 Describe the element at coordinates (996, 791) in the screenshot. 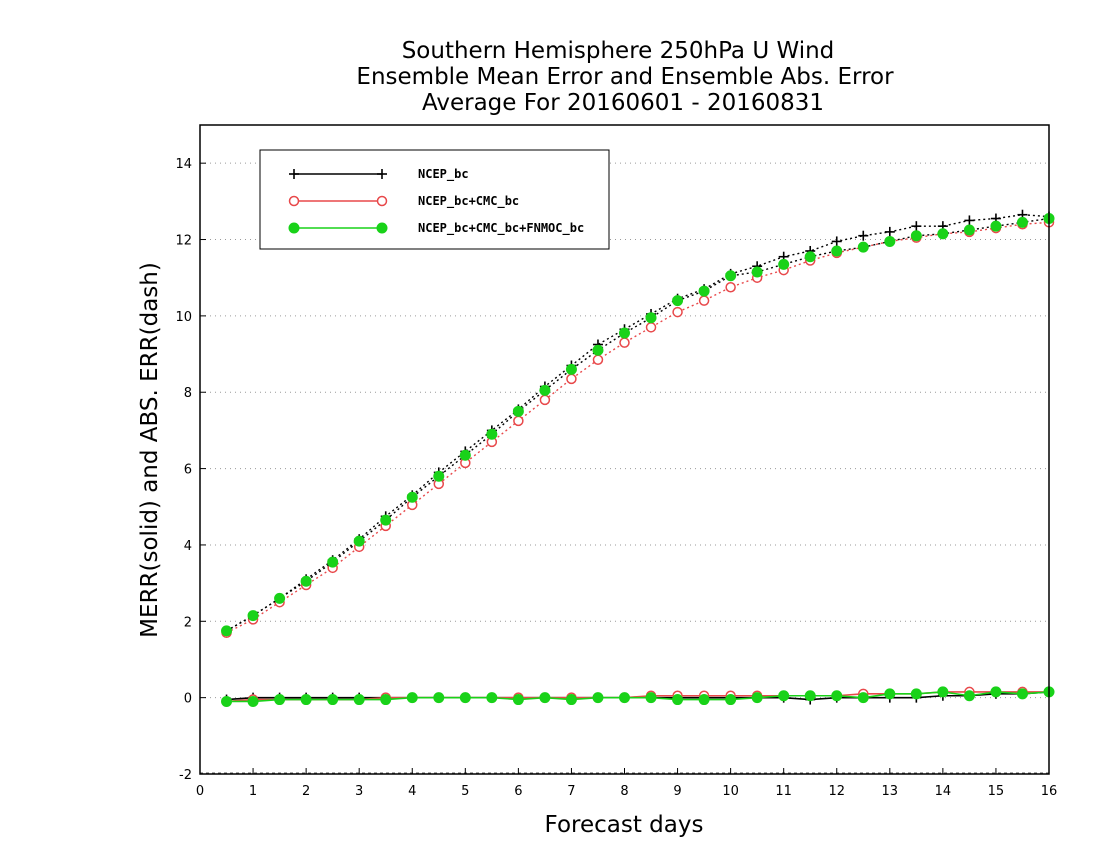

I see `x-tick-label: 15` at that location.